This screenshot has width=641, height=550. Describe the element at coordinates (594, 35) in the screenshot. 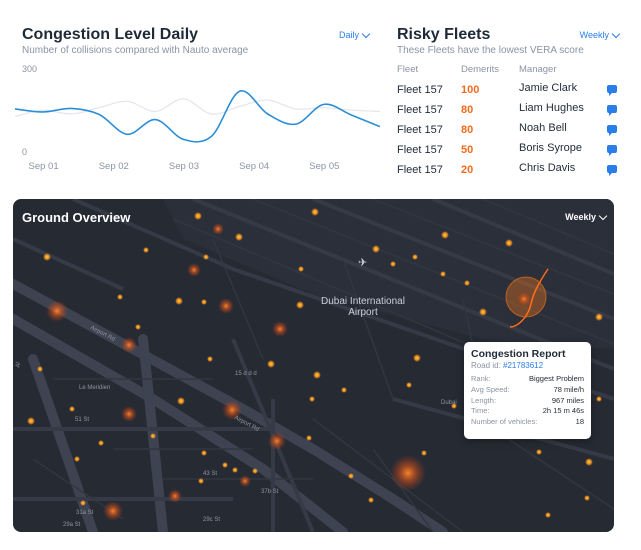

I see `fleets-period-label: Weekly` at that location.